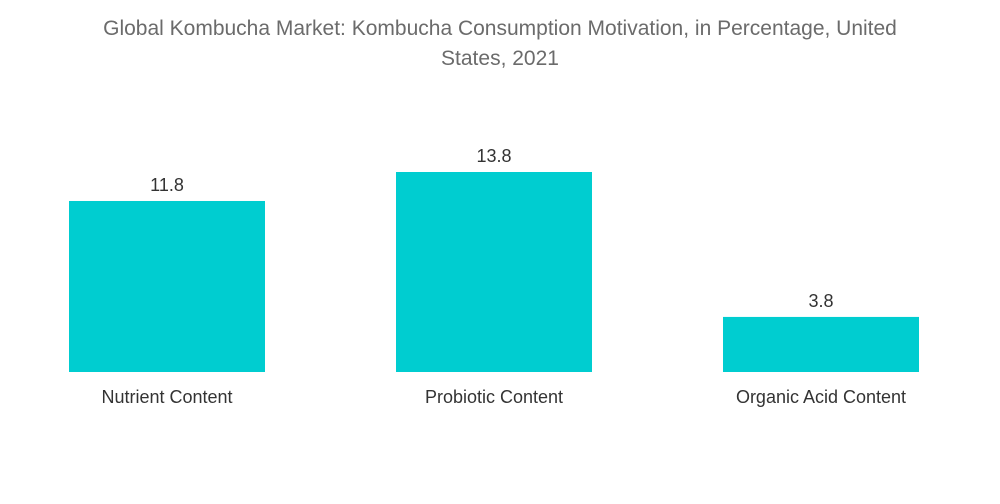 The width and height of the screenshot is (1000, 504). What do you see at coordinates (821, 397) in the screenshot?
I see `category-label-2: Organic Acid Content` at bounding box center [821, 397].